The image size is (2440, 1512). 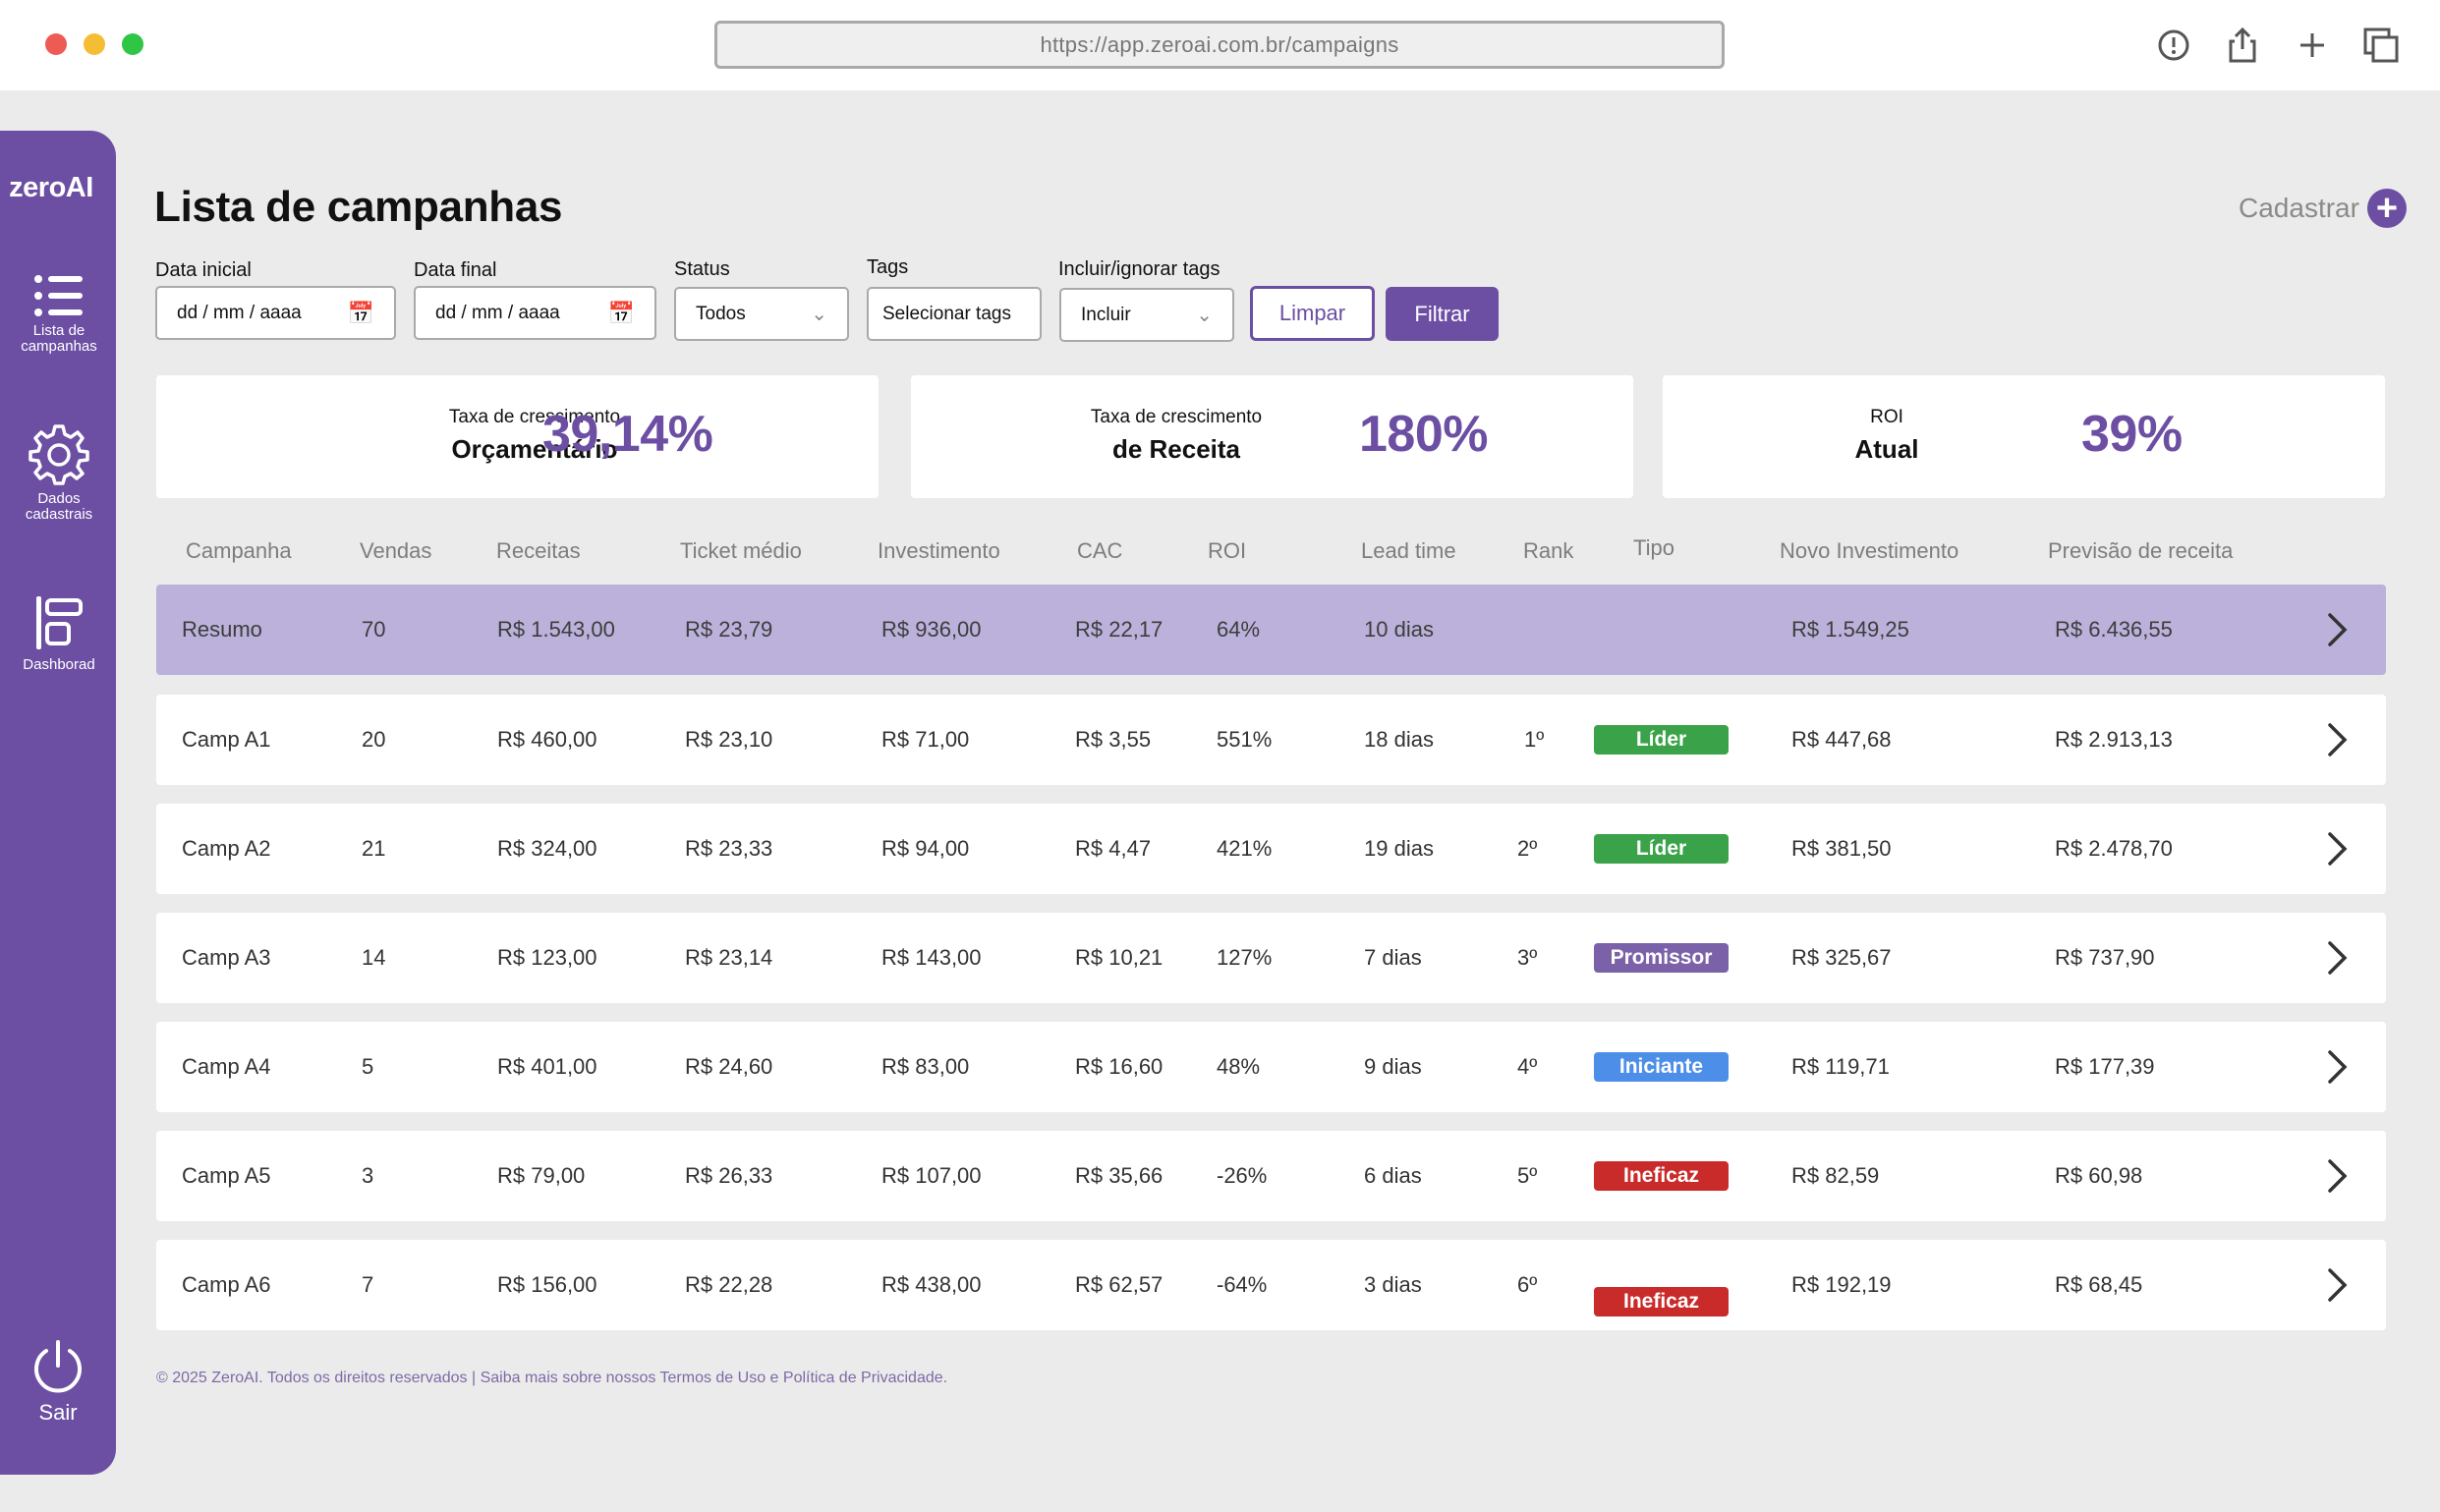 What do you see at coordinates (1176, 449) in the screenshot?
I see `metric-big-label: de Receita` at bounding box center [1176, 449].